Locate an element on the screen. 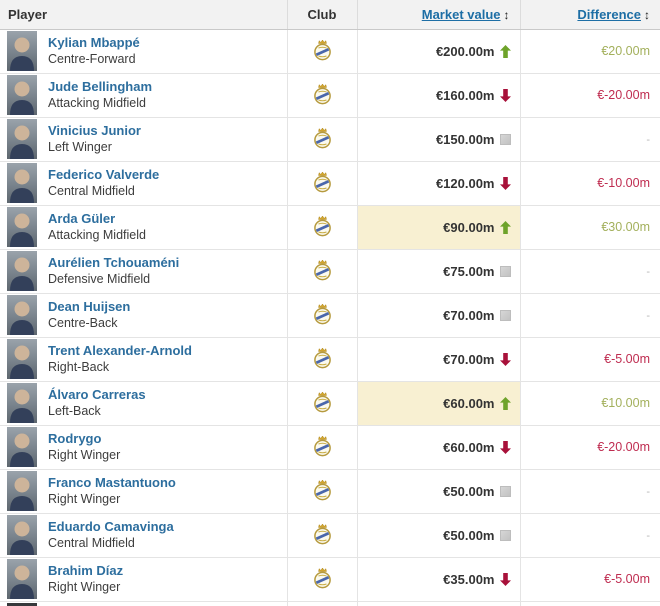 This screenshot has width=660, height=606. difference-cell: €10.00m is located at coordinates (589, 403).